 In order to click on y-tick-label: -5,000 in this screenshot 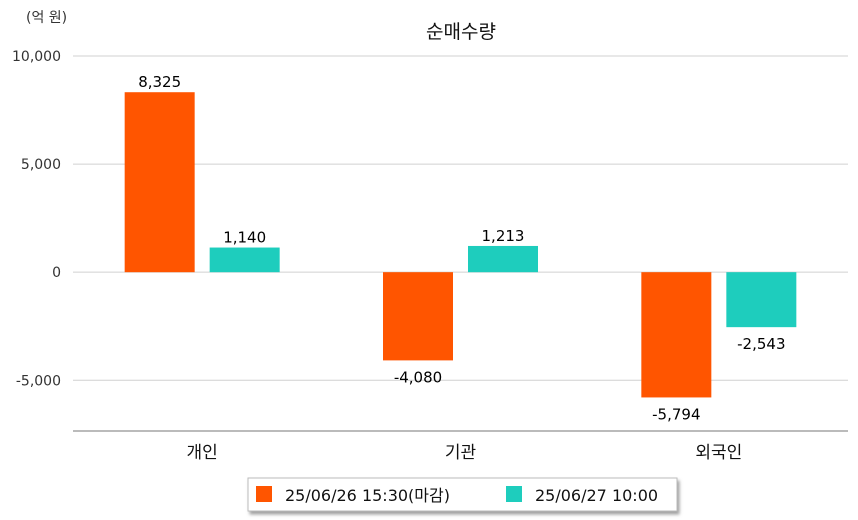, I will do `click(38, 381)`.